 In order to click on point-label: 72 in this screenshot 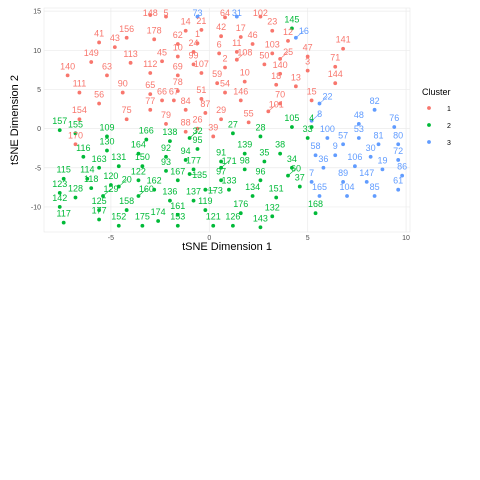, I will do `click(398, 151)`.